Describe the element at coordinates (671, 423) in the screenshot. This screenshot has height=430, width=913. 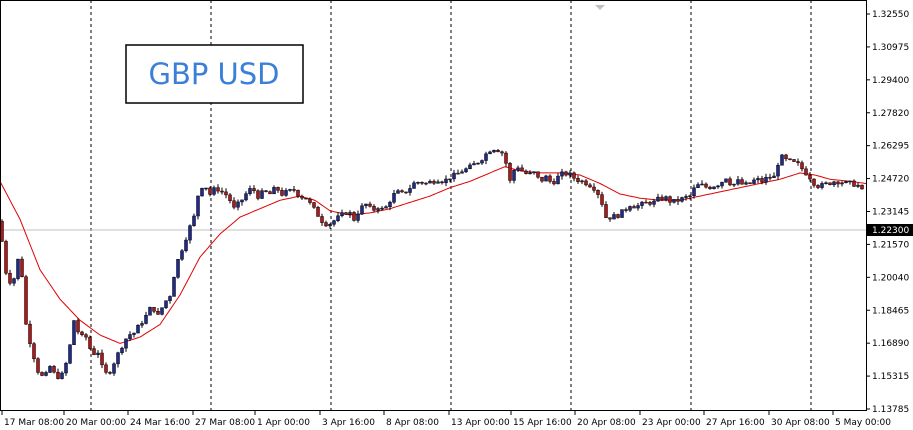
I see `x-tick-label: 23 Apr 00:00` at that location.